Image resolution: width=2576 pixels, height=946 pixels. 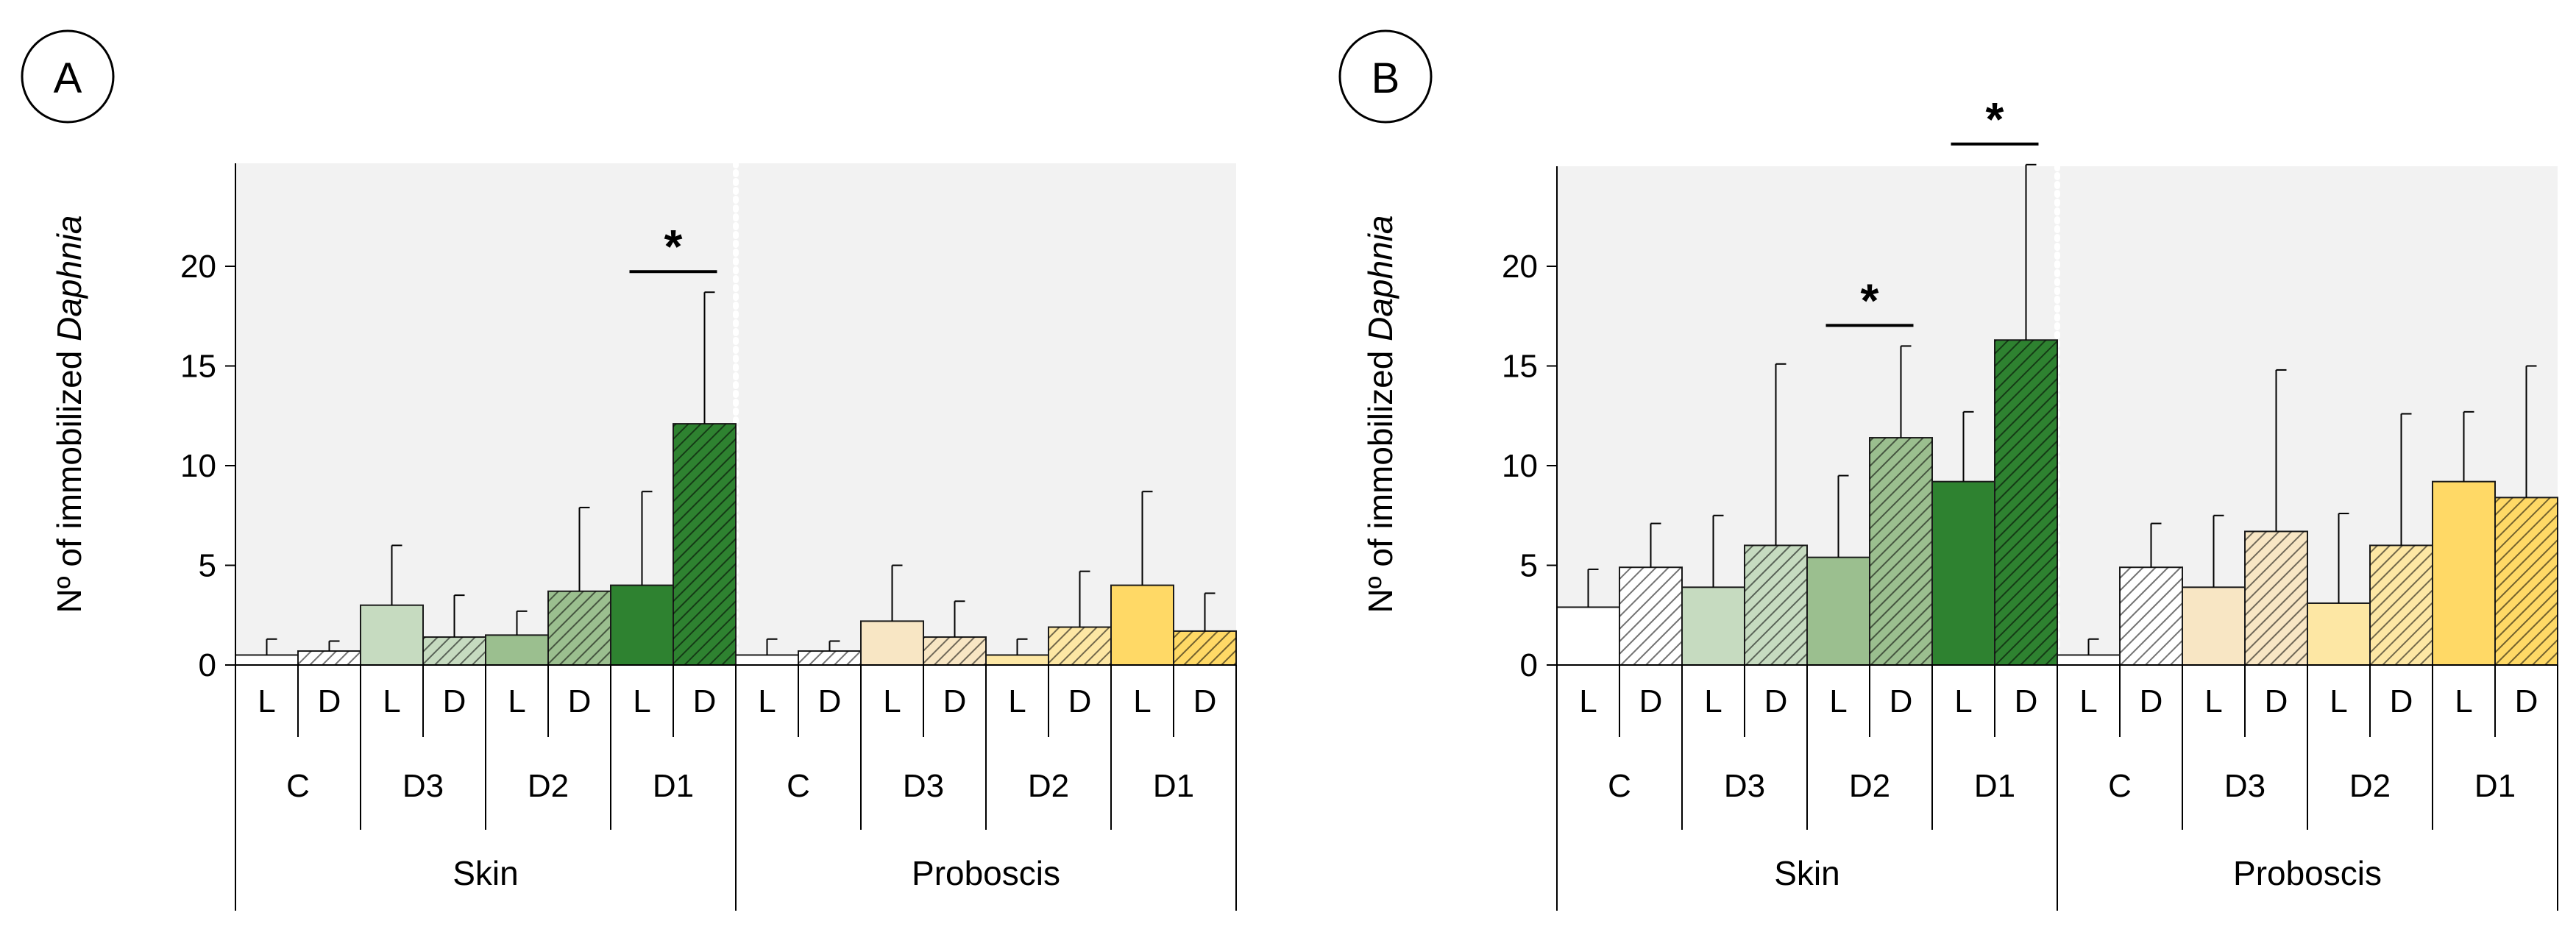 What do you see at coordinates (2401, 605) in the screenshot?
I see `bar-proboscis-d2-d-hatch` at bounding box center [2401, 605].